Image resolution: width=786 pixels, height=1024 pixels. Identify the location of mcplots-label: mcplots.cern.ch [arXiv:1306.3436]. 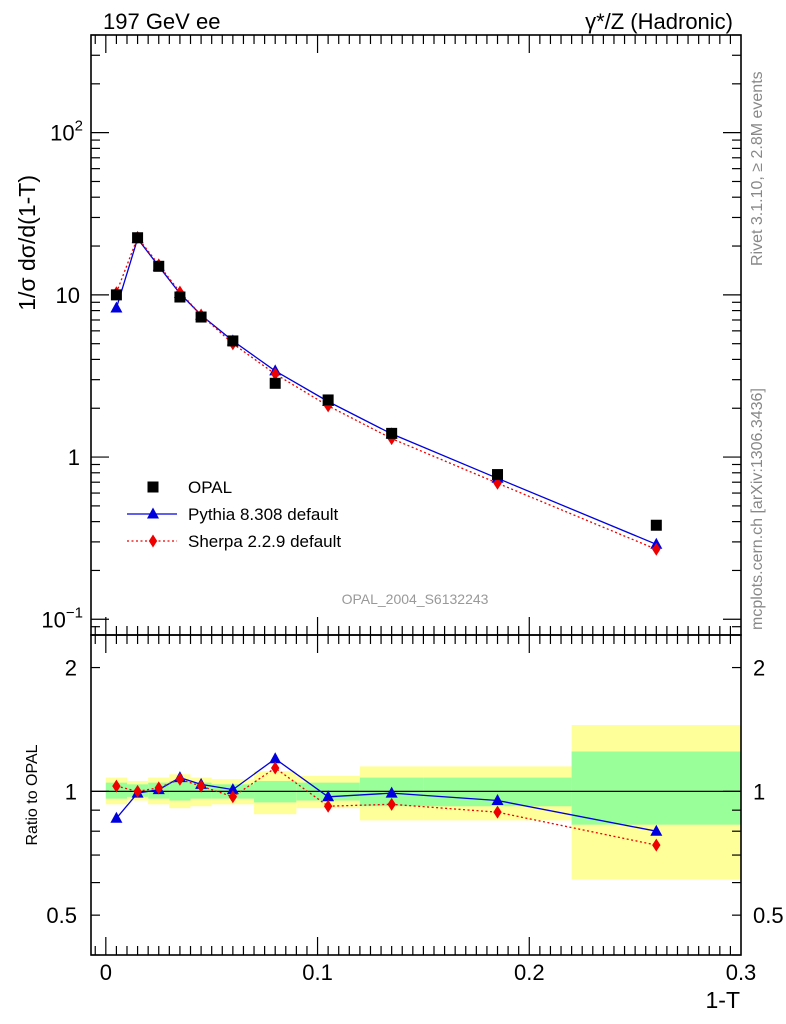
(757, 509).